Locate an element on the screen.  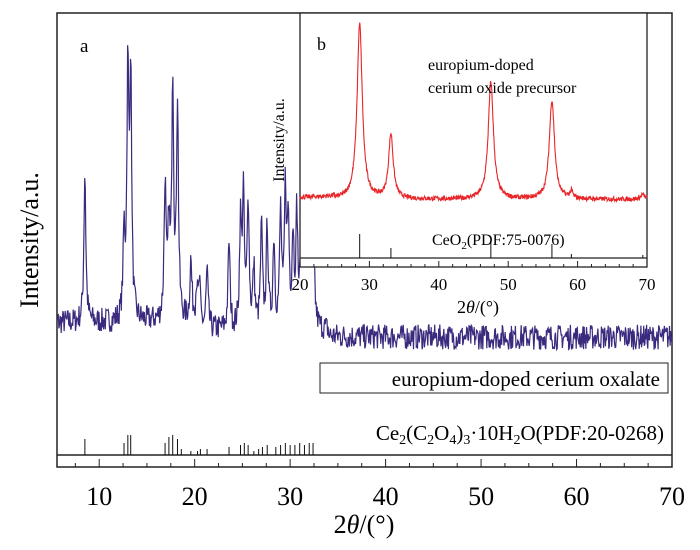
formula-text: ·10H is located at coordinates (491, 433).